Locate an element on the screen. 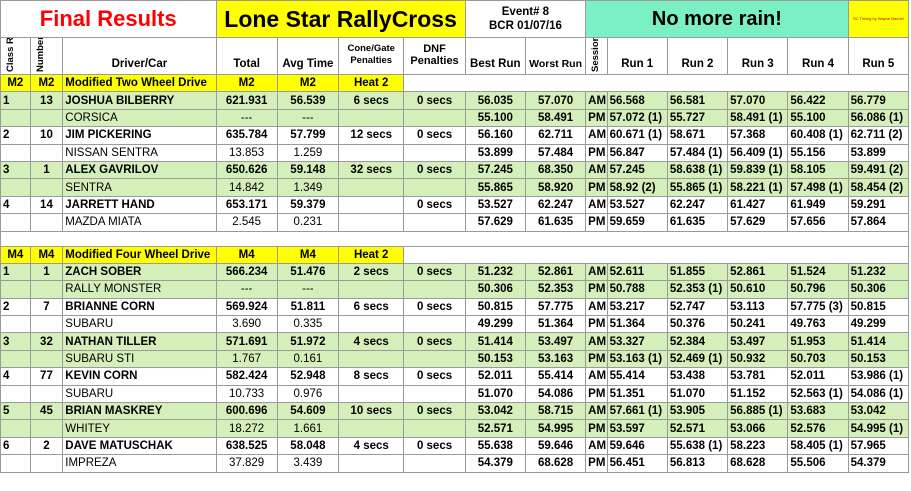  run-3: 50.241 is located at coordinates (758, 324).